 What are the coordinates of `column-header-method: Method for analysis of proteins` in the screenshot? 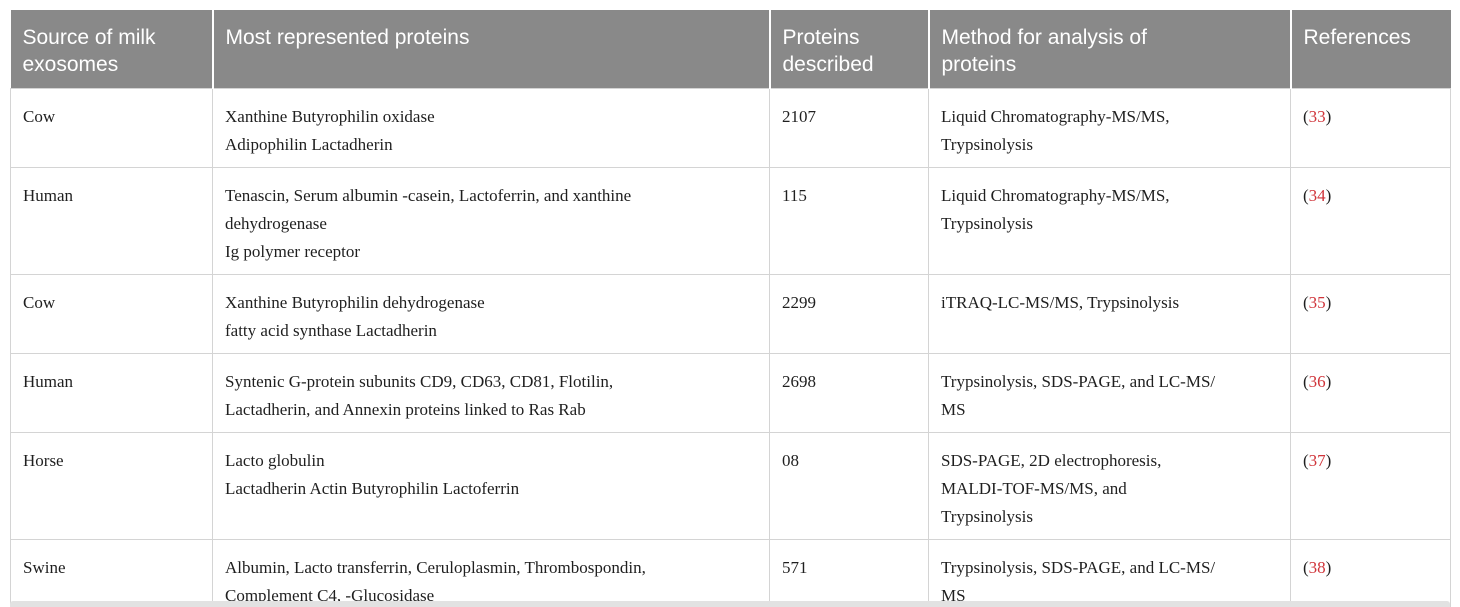 It's located at (1109, 49).